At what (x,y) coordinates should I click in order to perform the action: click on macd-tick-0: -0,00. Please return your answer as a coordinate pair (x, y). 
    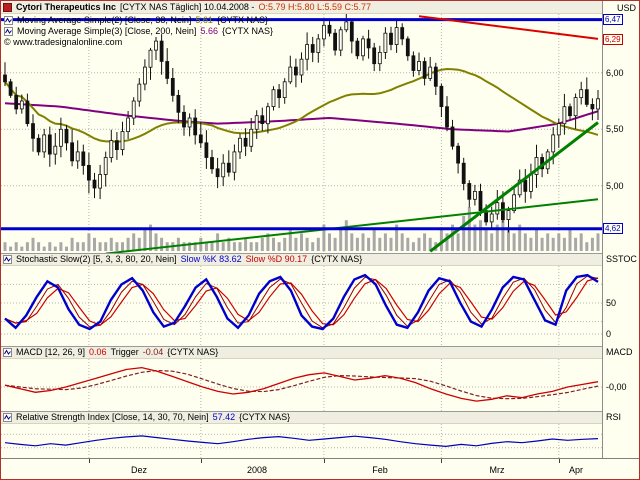
    Looking at the image, I should click on (616, 387).